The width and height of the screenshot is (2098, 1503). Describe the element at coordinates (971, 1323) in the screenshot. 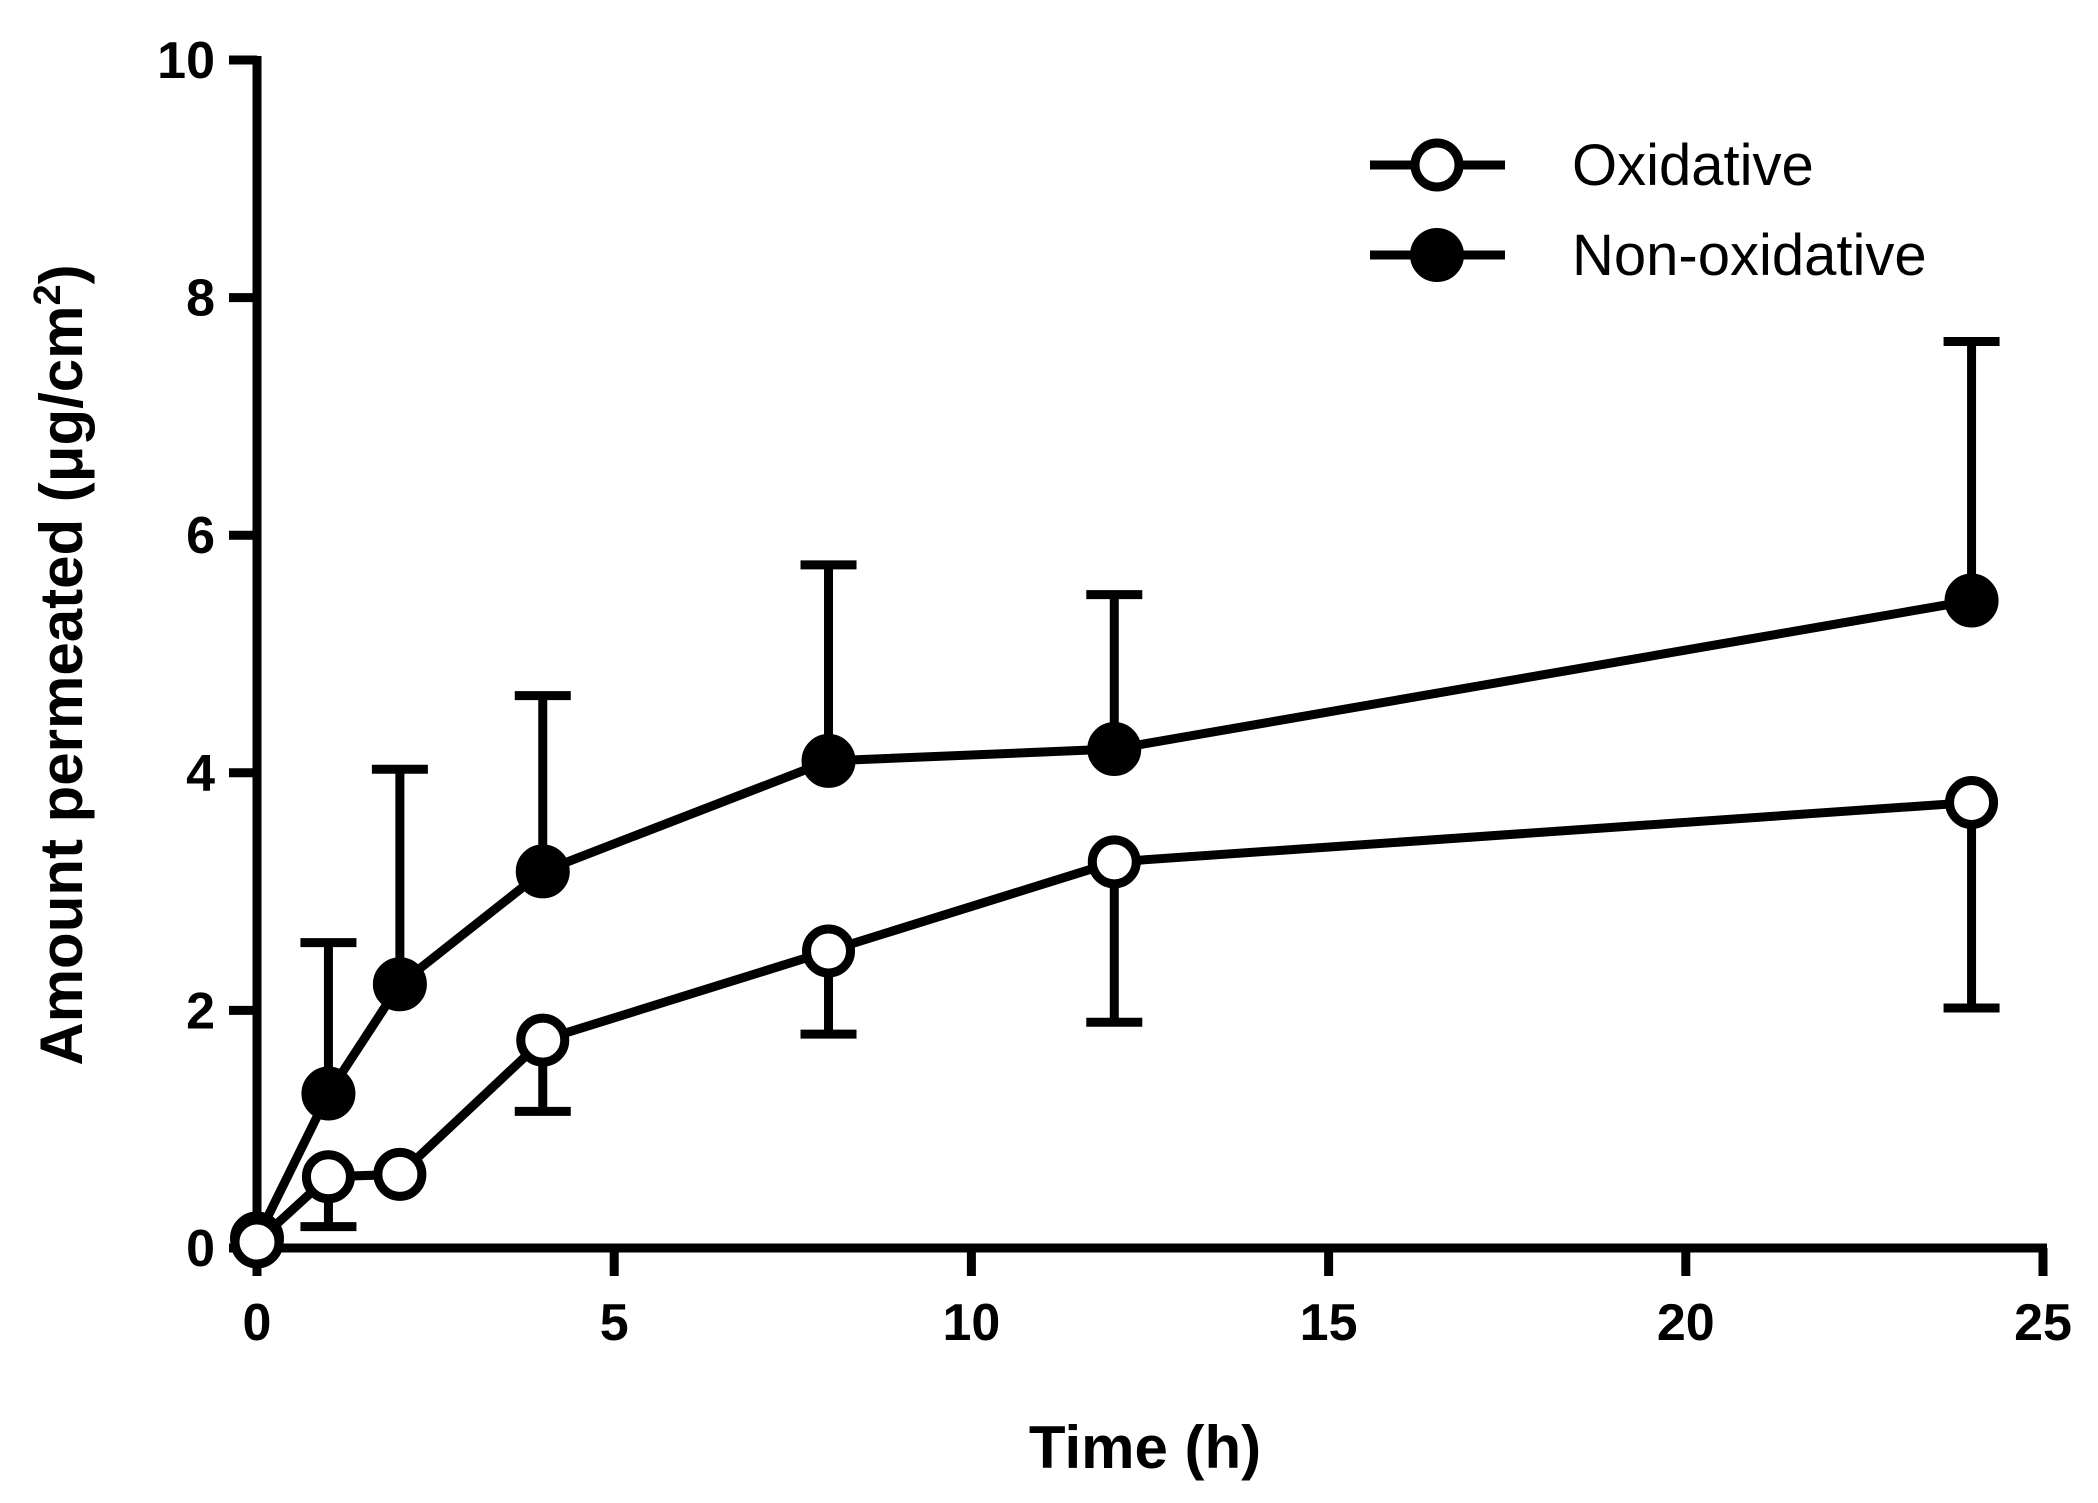

I see `x-tick-label: 10` at that location.